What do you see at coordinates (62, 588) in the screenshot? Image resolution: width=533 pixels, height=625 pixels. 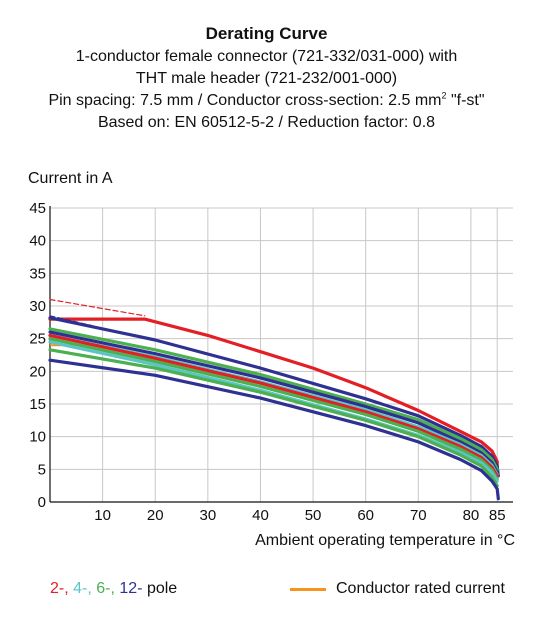 I see `legend-2-pole: 2-,` at bounding box center [62, 588].